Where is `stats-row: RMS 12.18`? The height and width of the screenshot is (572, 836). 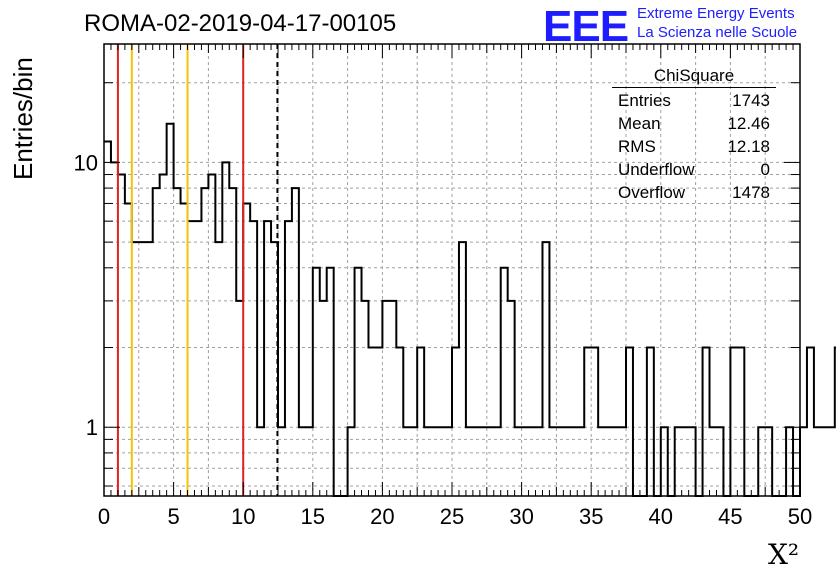 stats-row: RMS 12.18 is located at coordinates (694, 146).